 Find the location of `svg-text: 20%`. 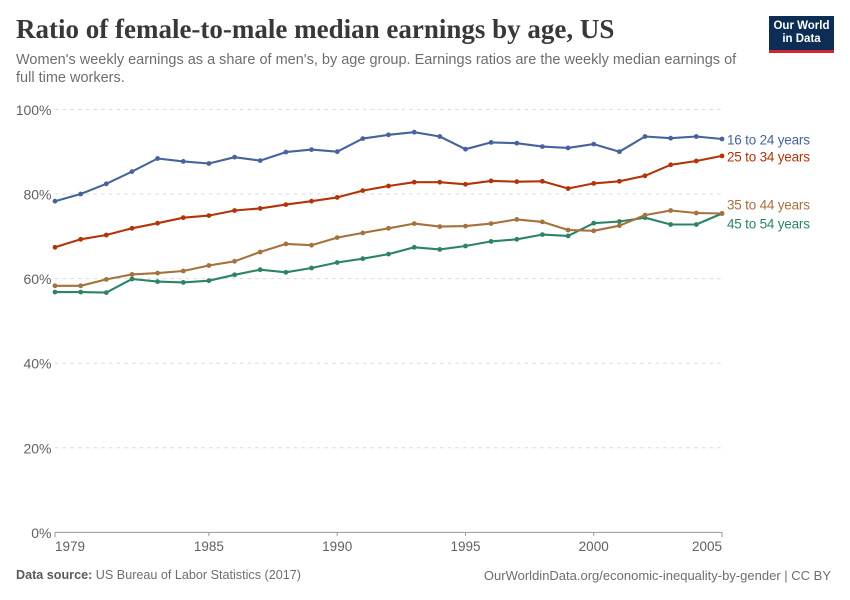

svg-text: 20% is located at coordinates (37, 448).